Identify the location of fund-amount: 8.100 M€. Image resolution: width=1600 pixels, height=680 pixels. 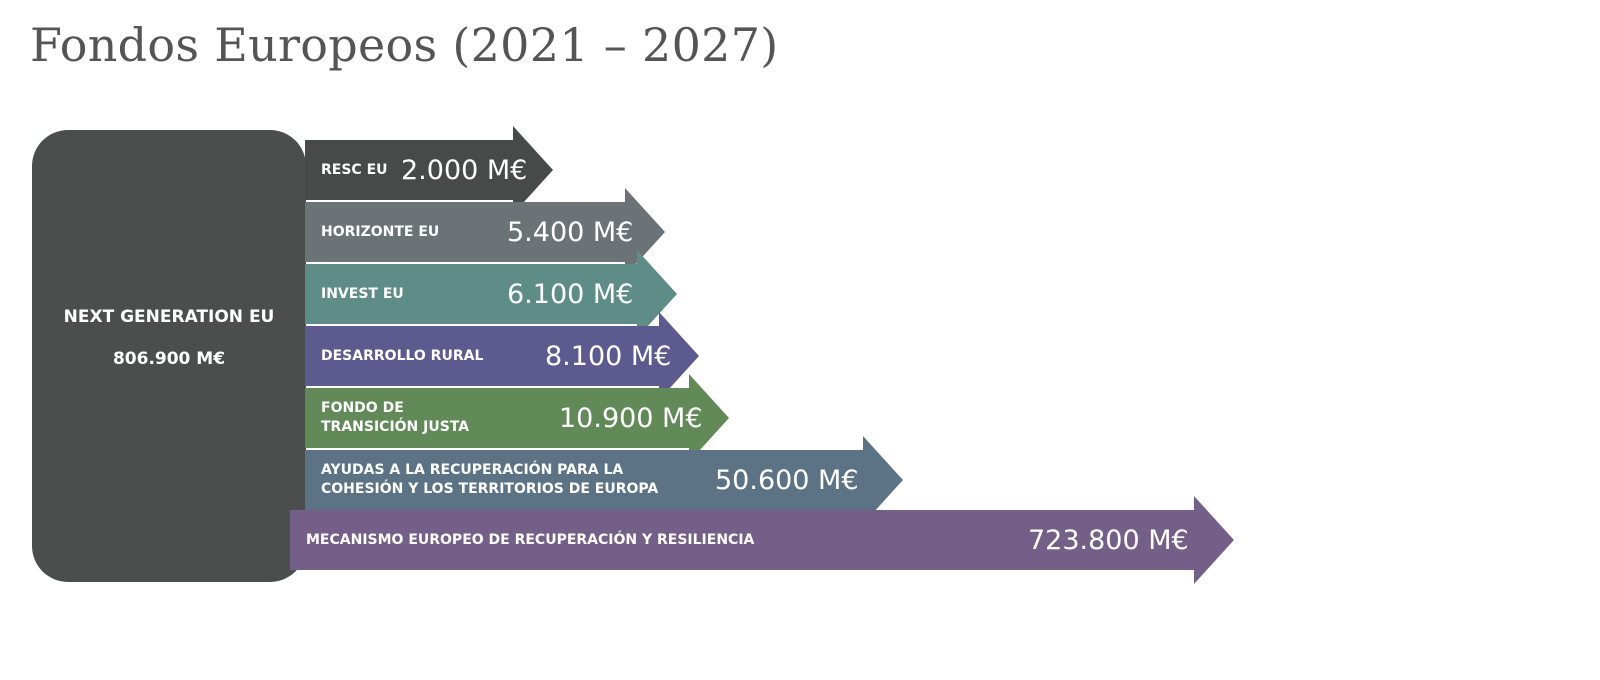
(608, 356).